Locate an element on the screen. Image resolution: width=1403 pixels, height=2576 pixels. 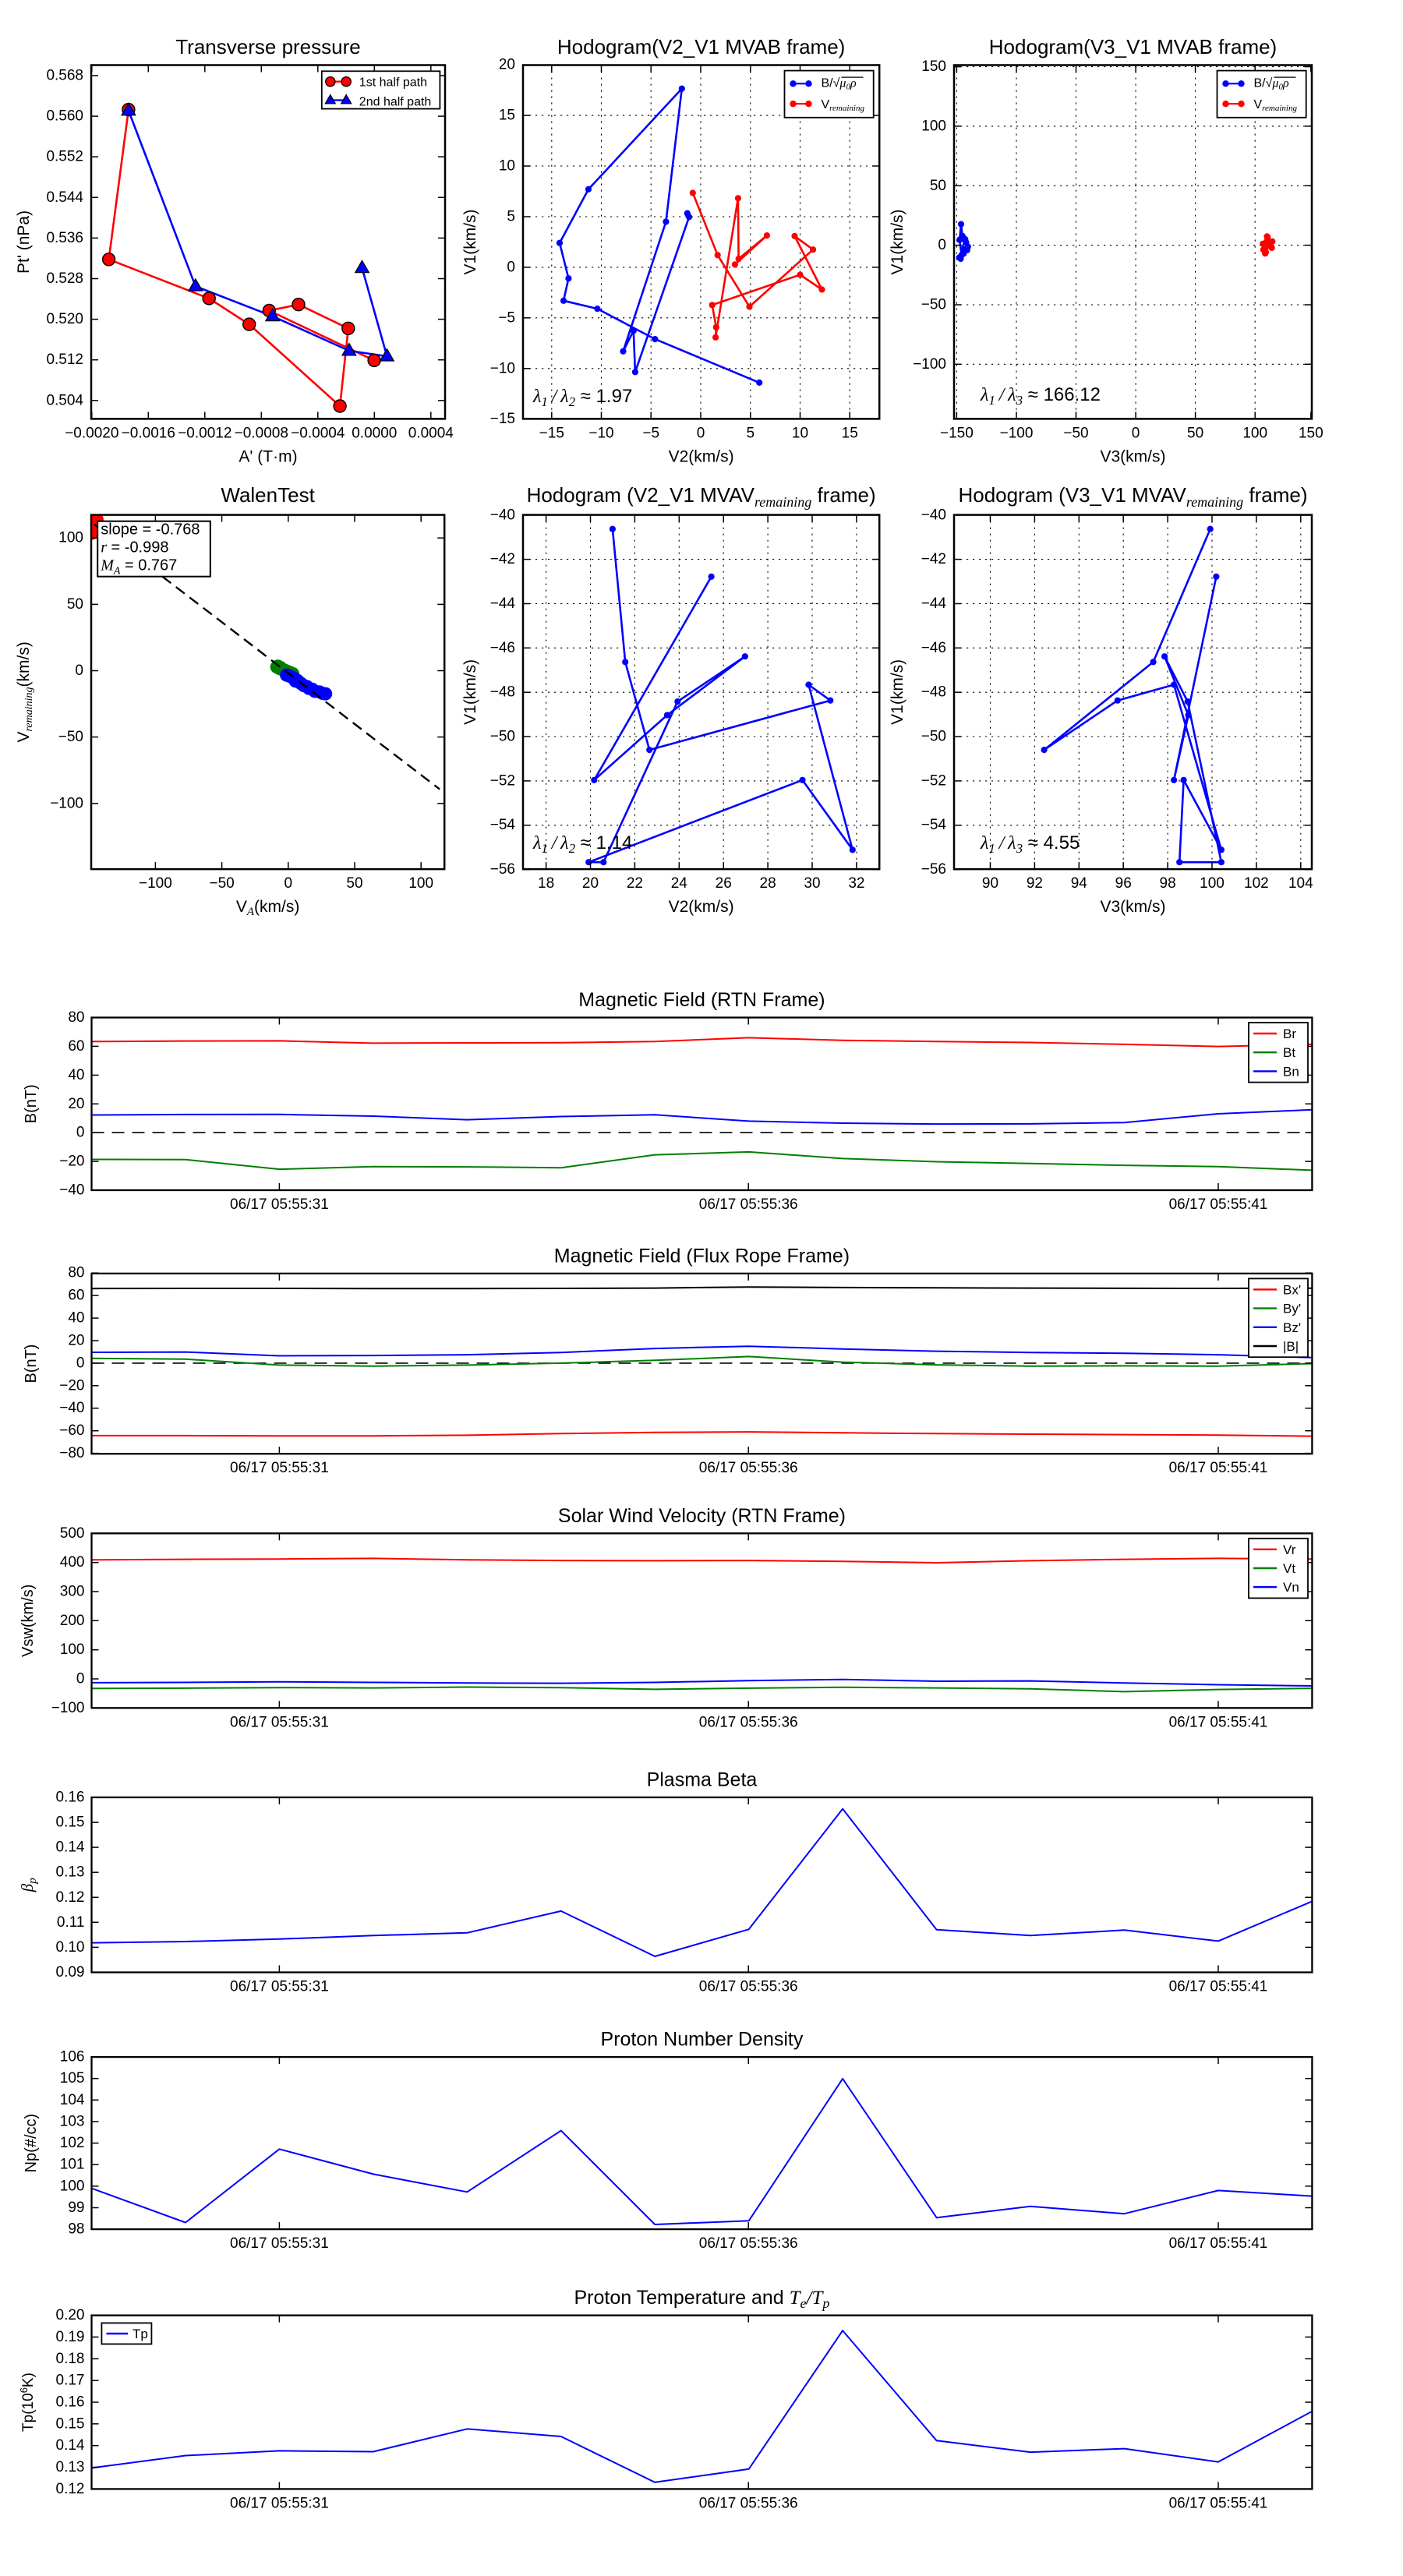
svg-text: 101 is located at coordinates (72, 2165).